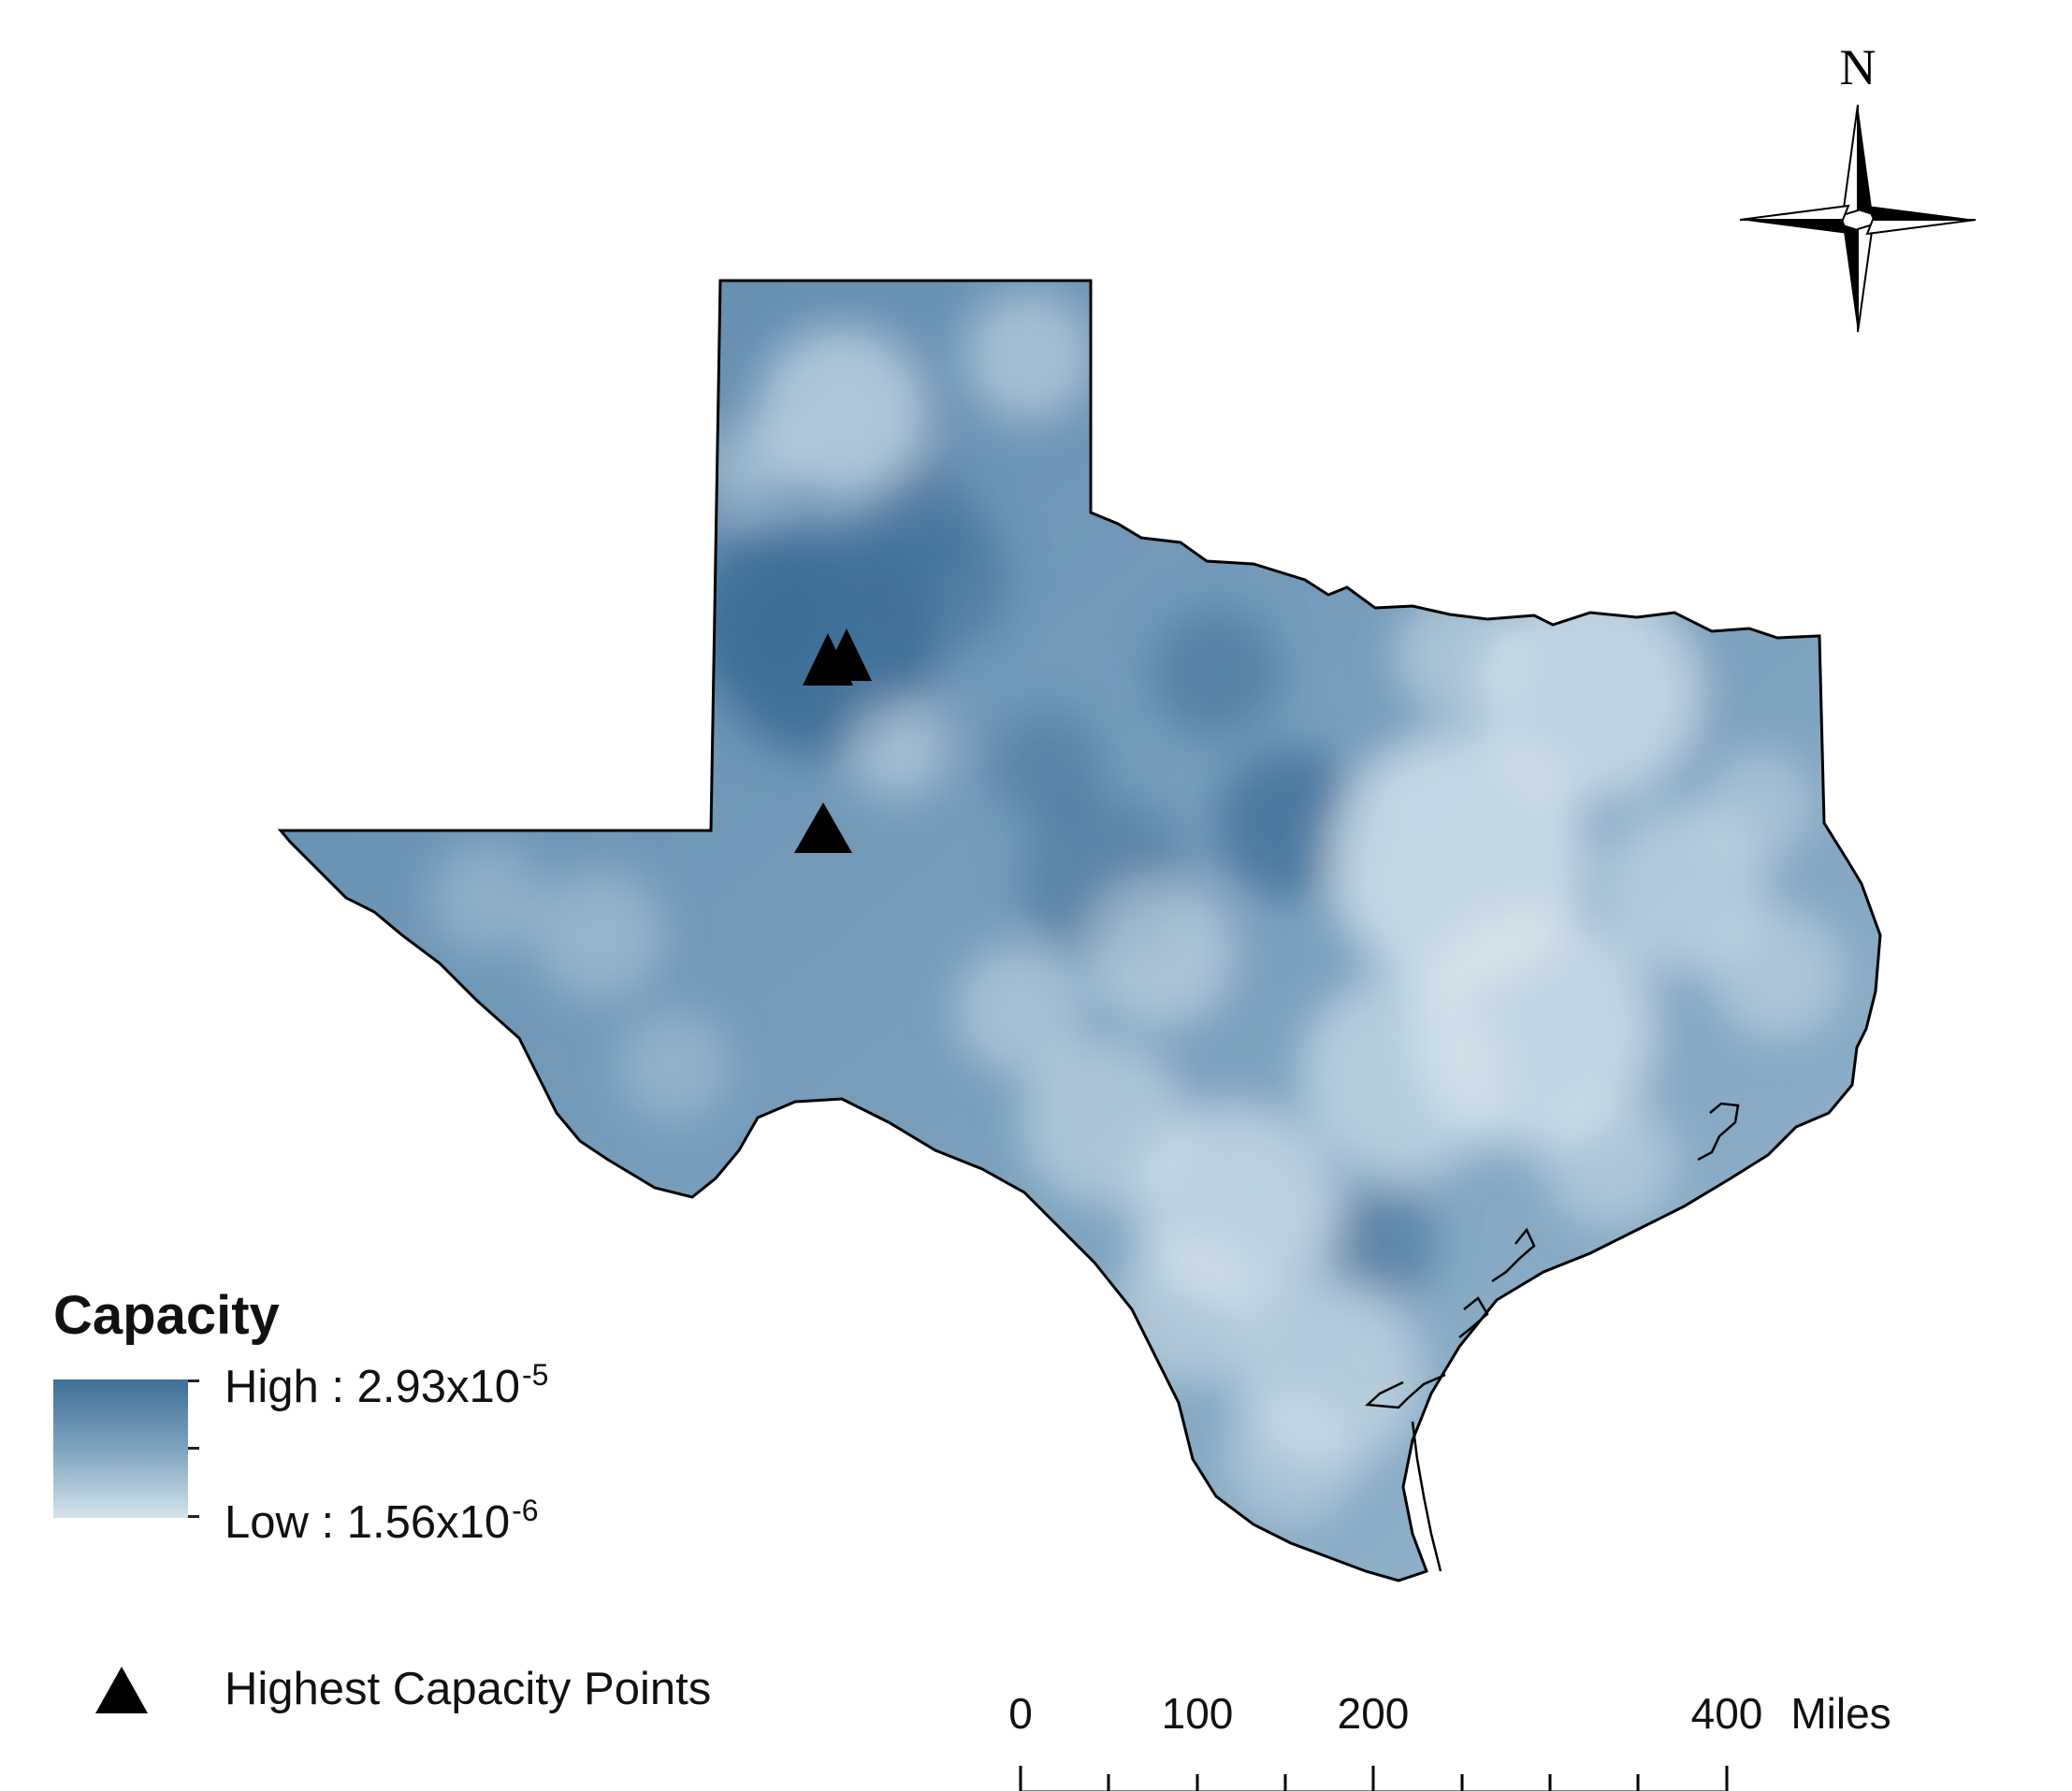 This screenshot has height=1791, width=2072. I want to click on legend-marker-symbol, so click(121, 1690).